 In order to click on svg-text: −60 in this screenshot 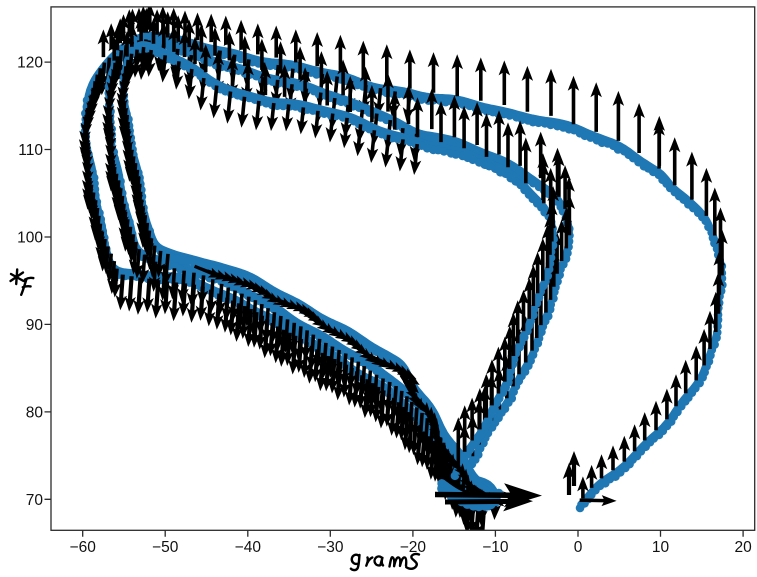, I will do `click(83, 547)`.